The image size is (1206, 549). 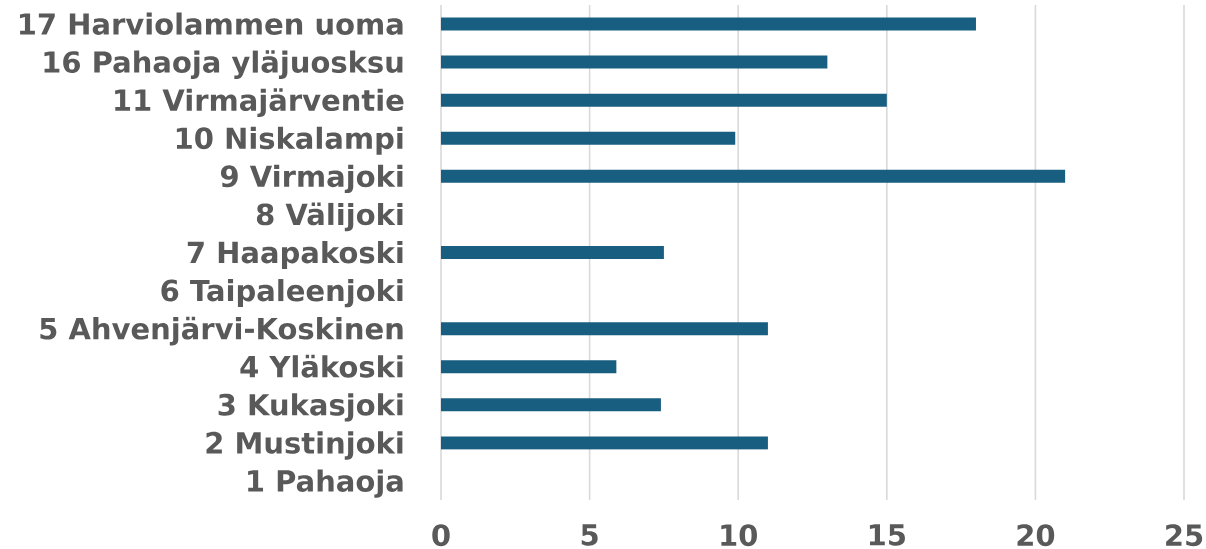 What do you see at coordinates (441, 535) in the screenshot?
I see `x-tick-label: 0` at bounding box center [441, 535].